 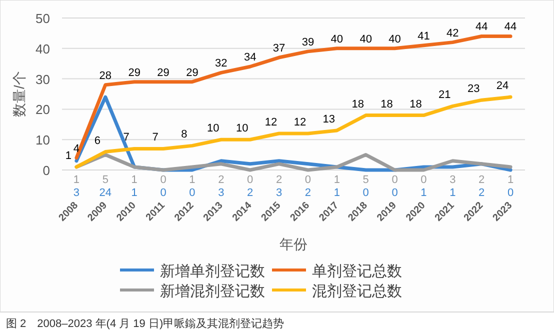 What do you see at coordinates (452, 33) in the screenshot?
I see `data-label: 42` at bounding box center [452, 33].